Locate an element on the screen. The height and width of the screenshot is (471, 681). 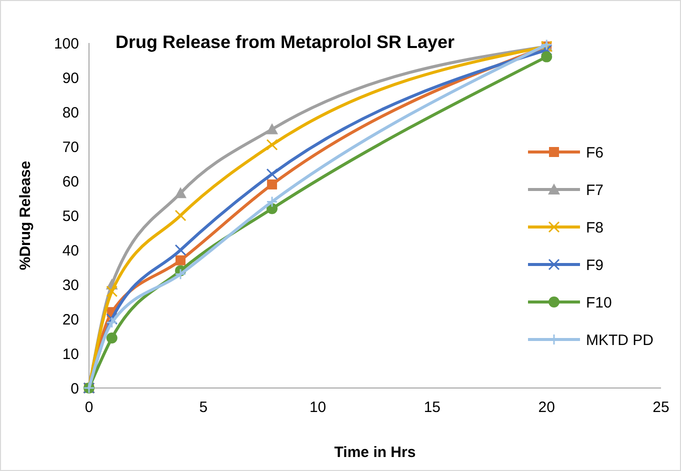
legend-label: MKTD PD is located at coordinates (620, 340).